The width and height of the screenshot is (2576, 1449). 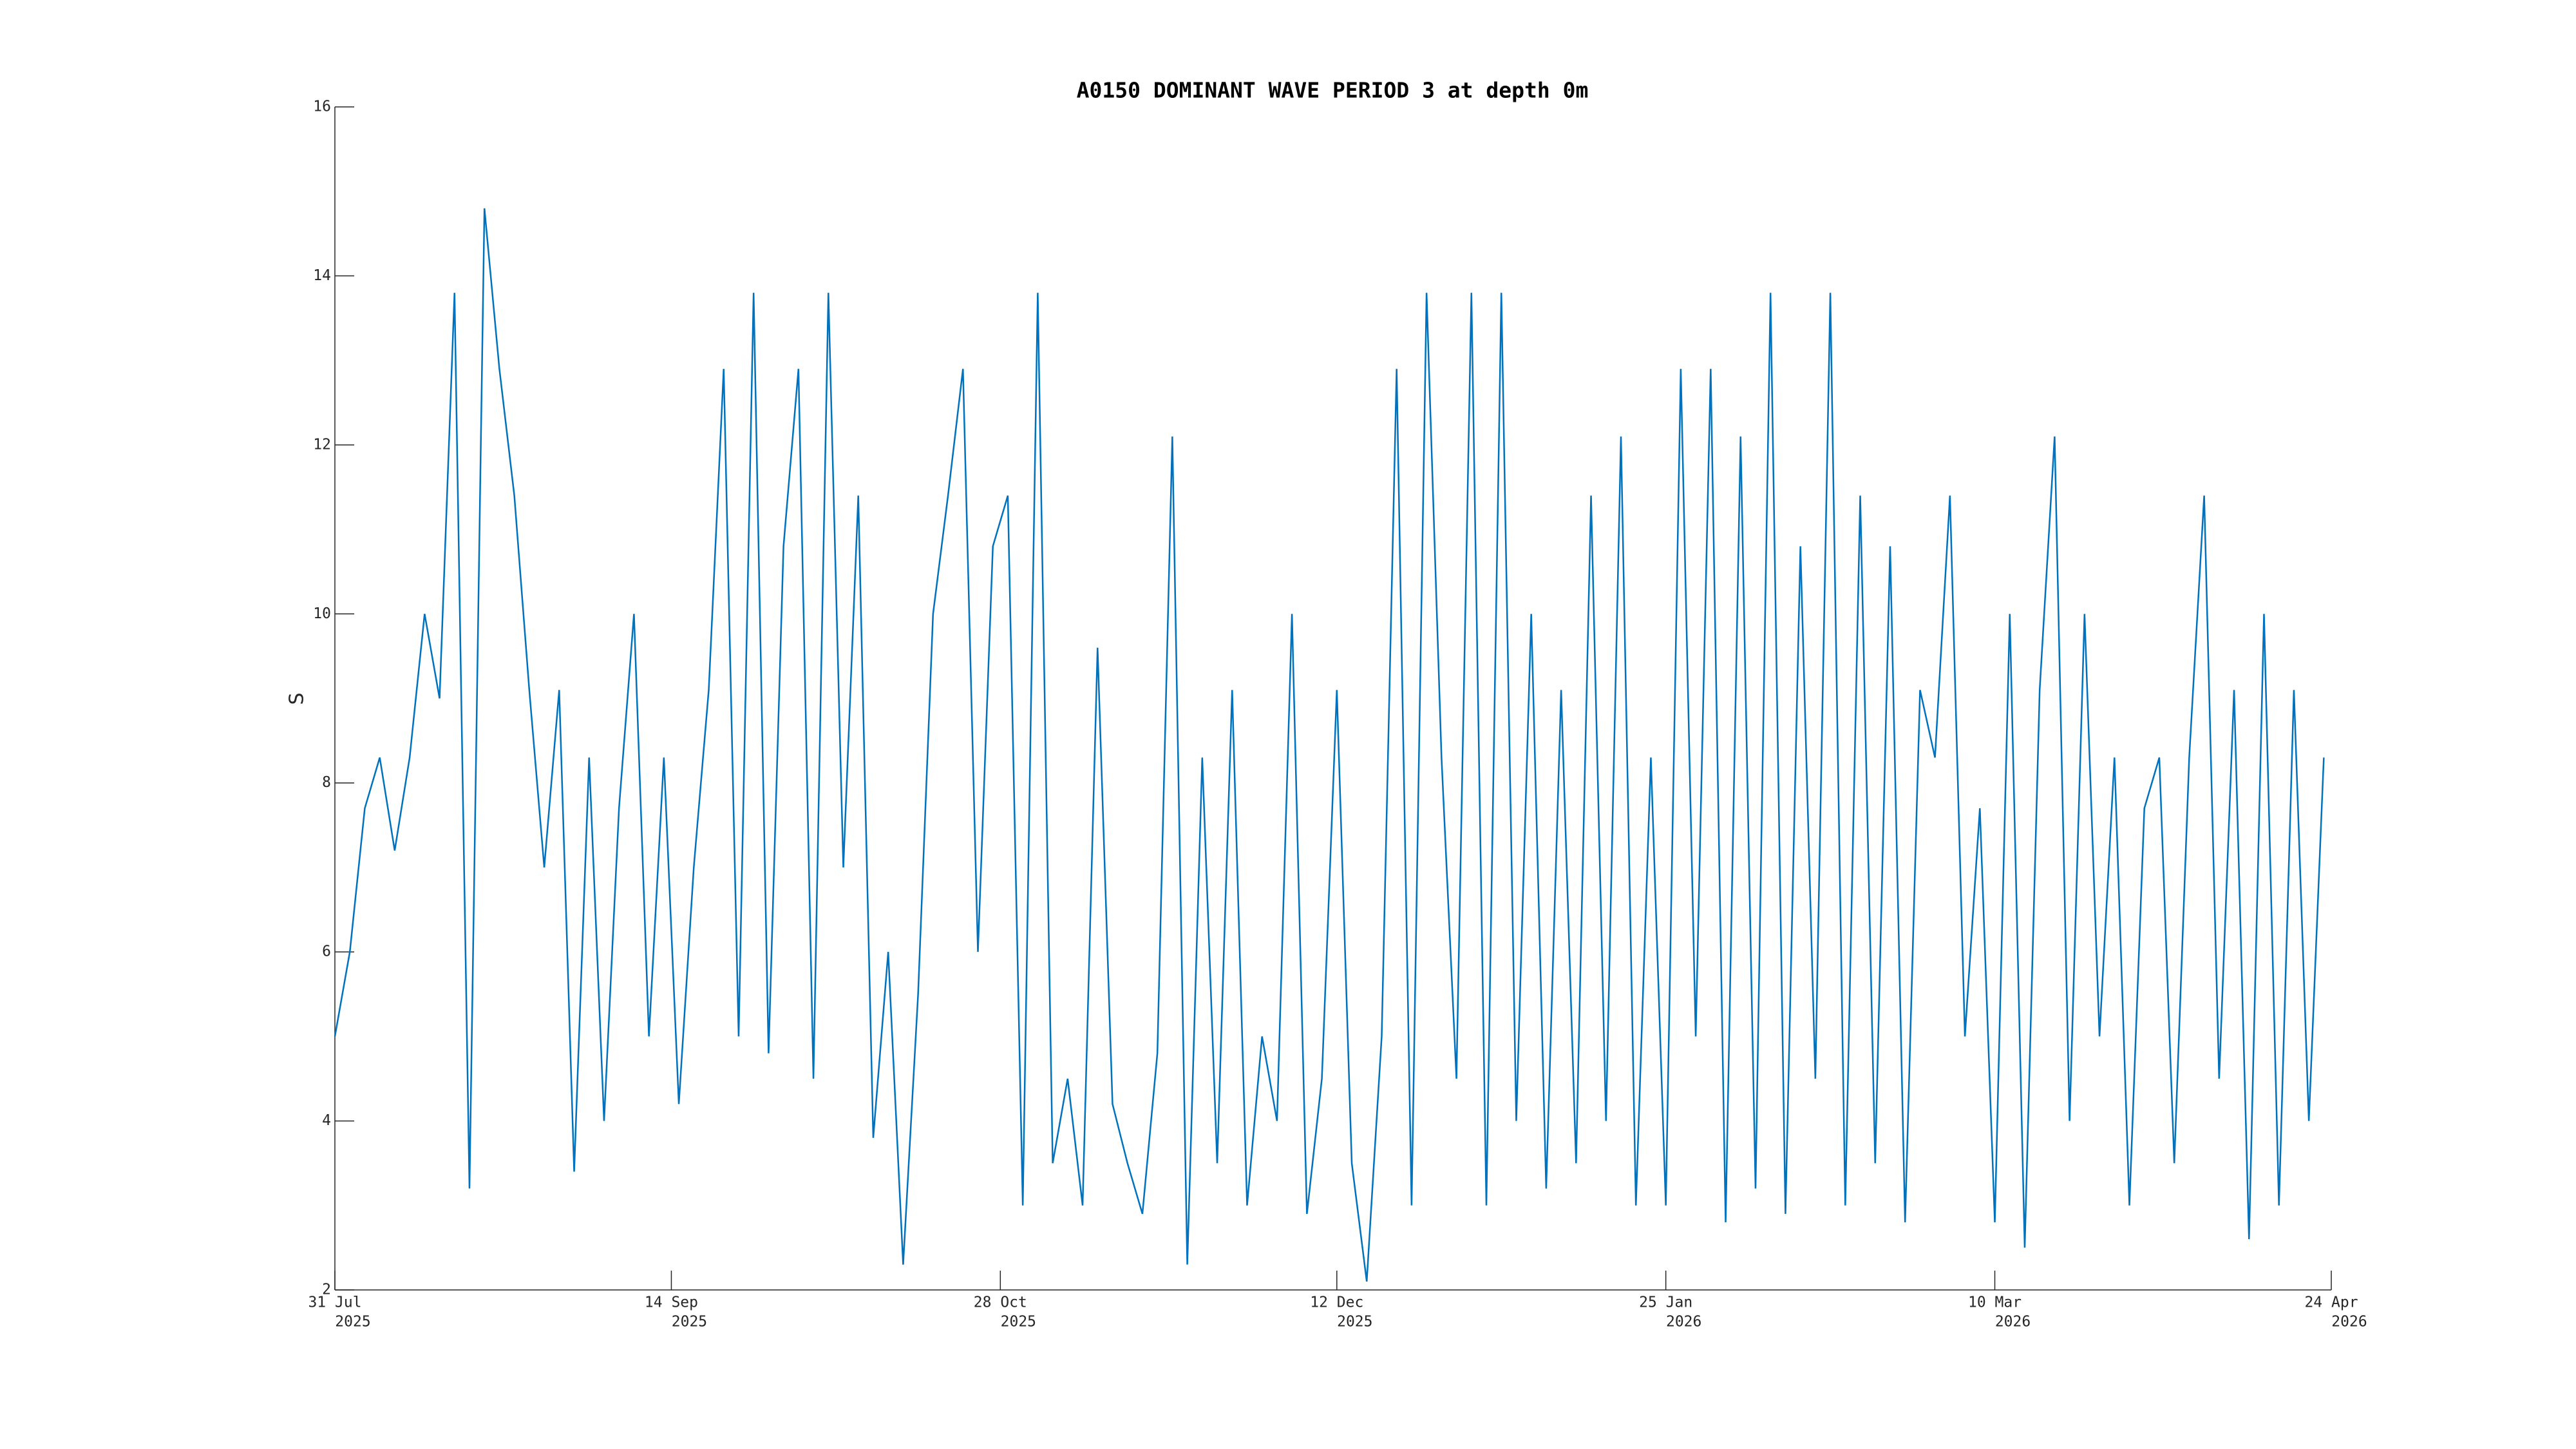 What do you see at coordinates (297, 698) in the screenshot?
I see `y-axis-label: S` at bounding box center [297, 698].